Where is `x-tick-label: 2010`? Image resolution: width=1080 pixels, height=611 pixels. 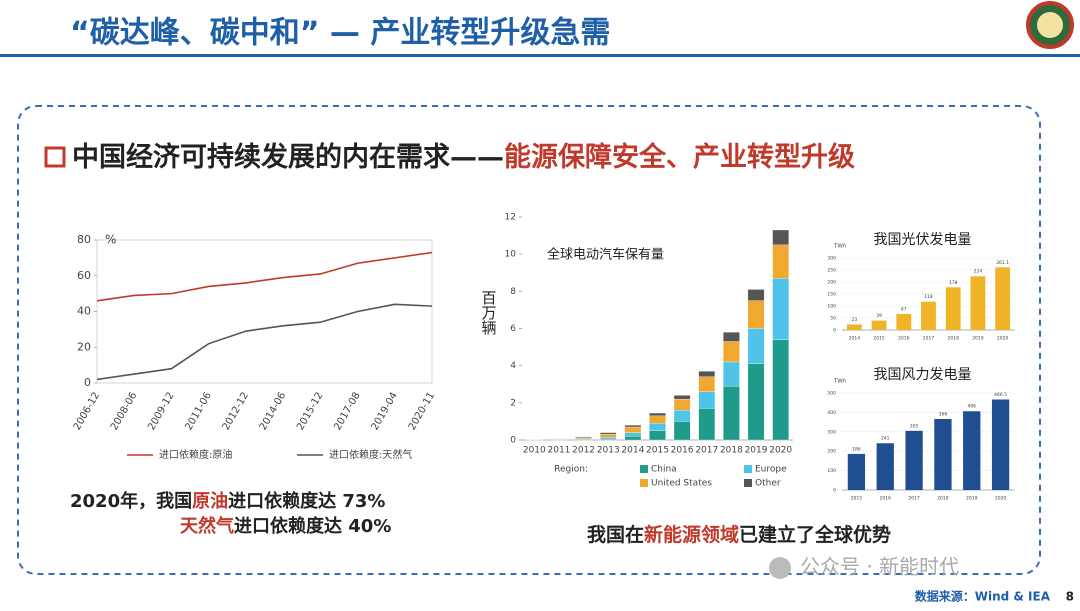
x-tick-label: 2010 is located at coordinates (534, 451).